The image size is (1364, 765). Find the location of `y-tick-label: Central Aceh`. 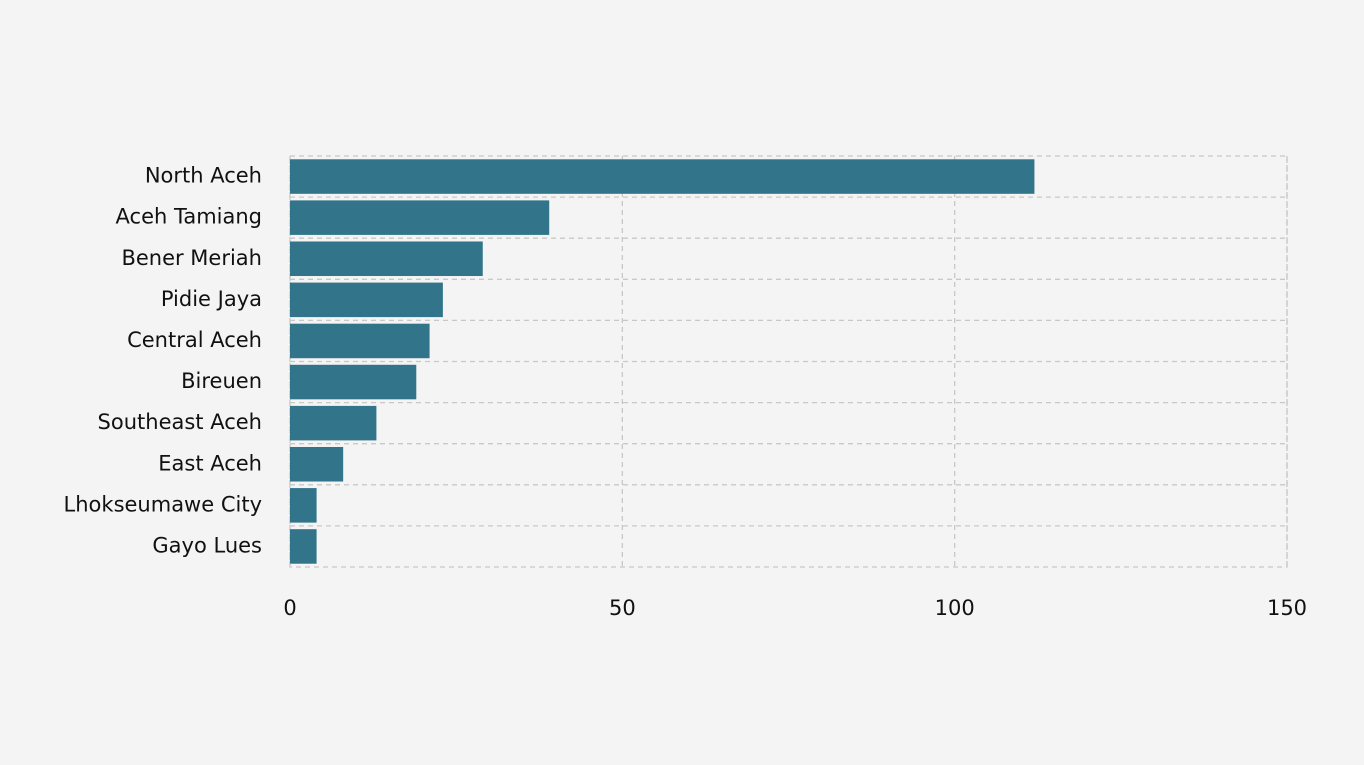

y-tick-label: Central Aceh is located at coordinates (194, 340).